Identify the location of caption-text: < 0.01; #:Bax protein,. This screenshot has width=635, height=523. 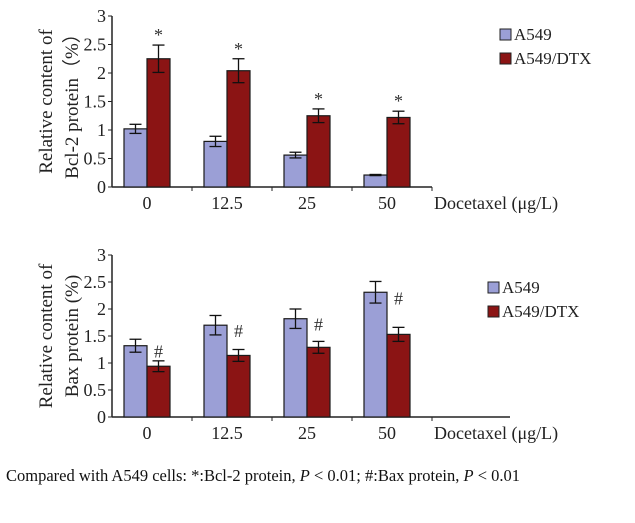
(386, 475).